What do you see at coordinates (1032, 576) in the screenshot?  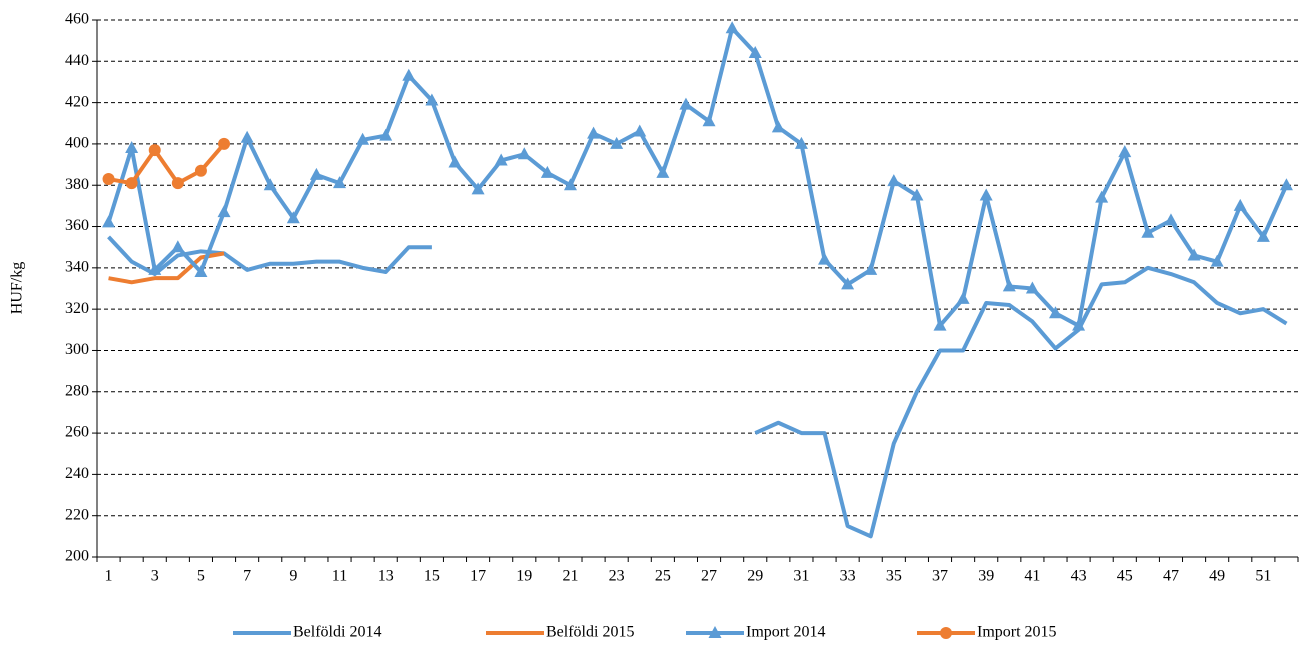 I see `x-tick-label: 41` at bounding box center [1032, 576].